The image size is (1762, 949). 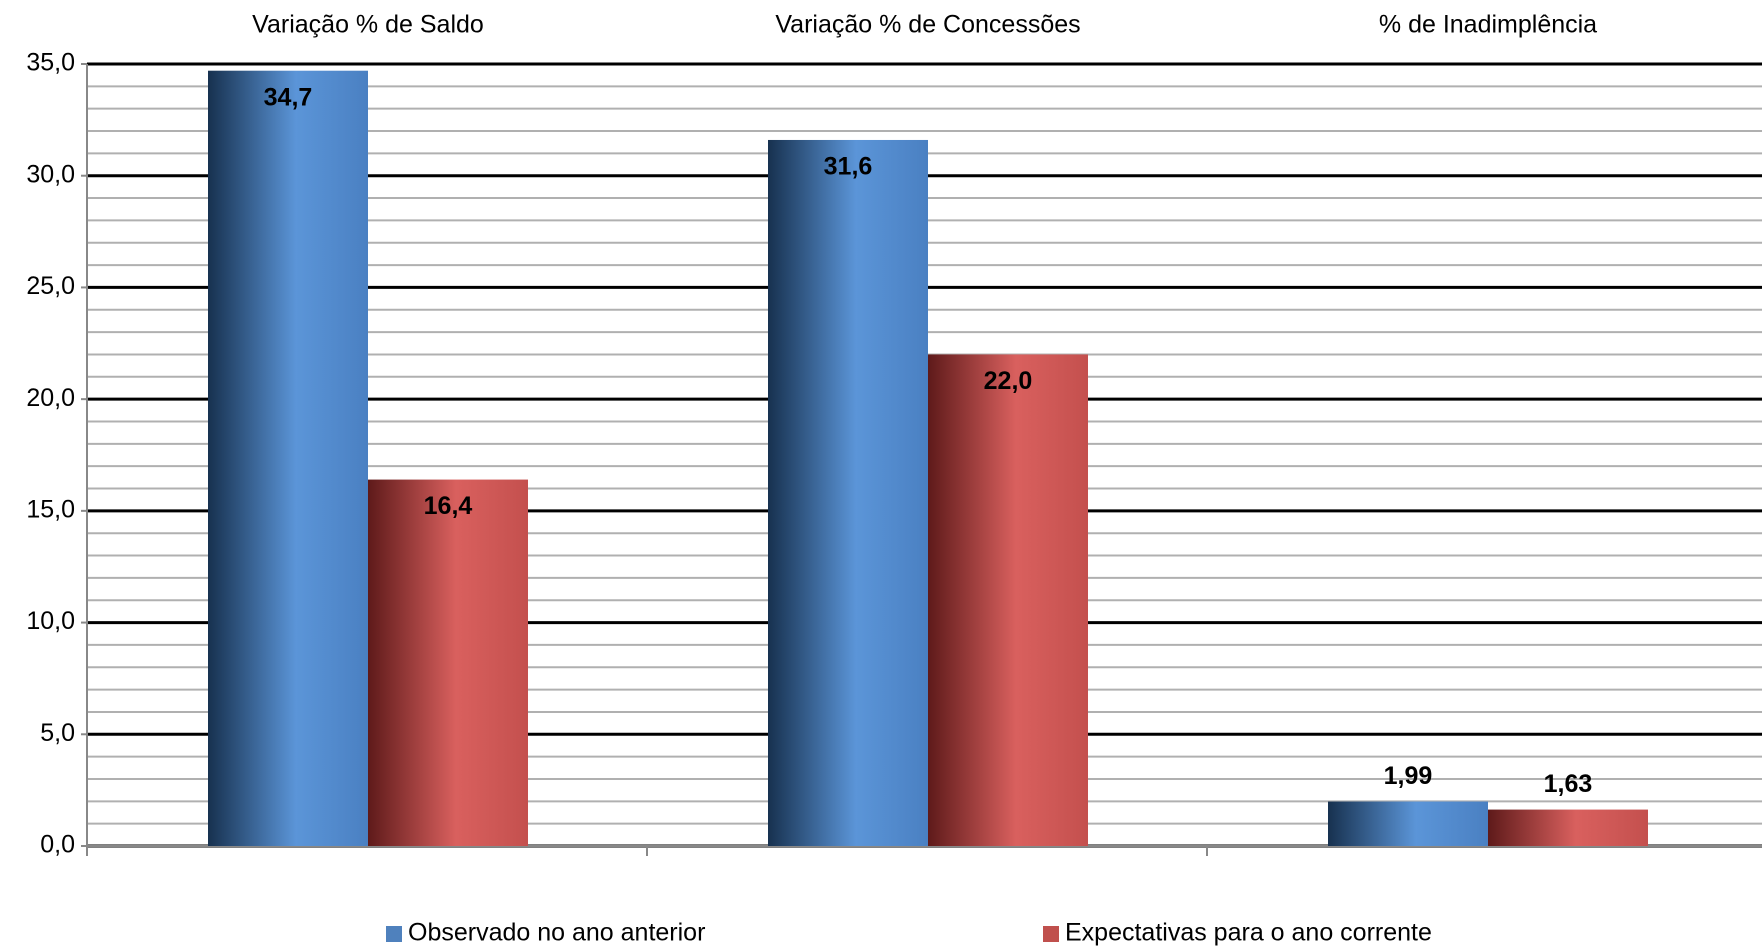 I want to click on legend-label: Expectativas para o ano corrente, so click(x=1248, y=933).